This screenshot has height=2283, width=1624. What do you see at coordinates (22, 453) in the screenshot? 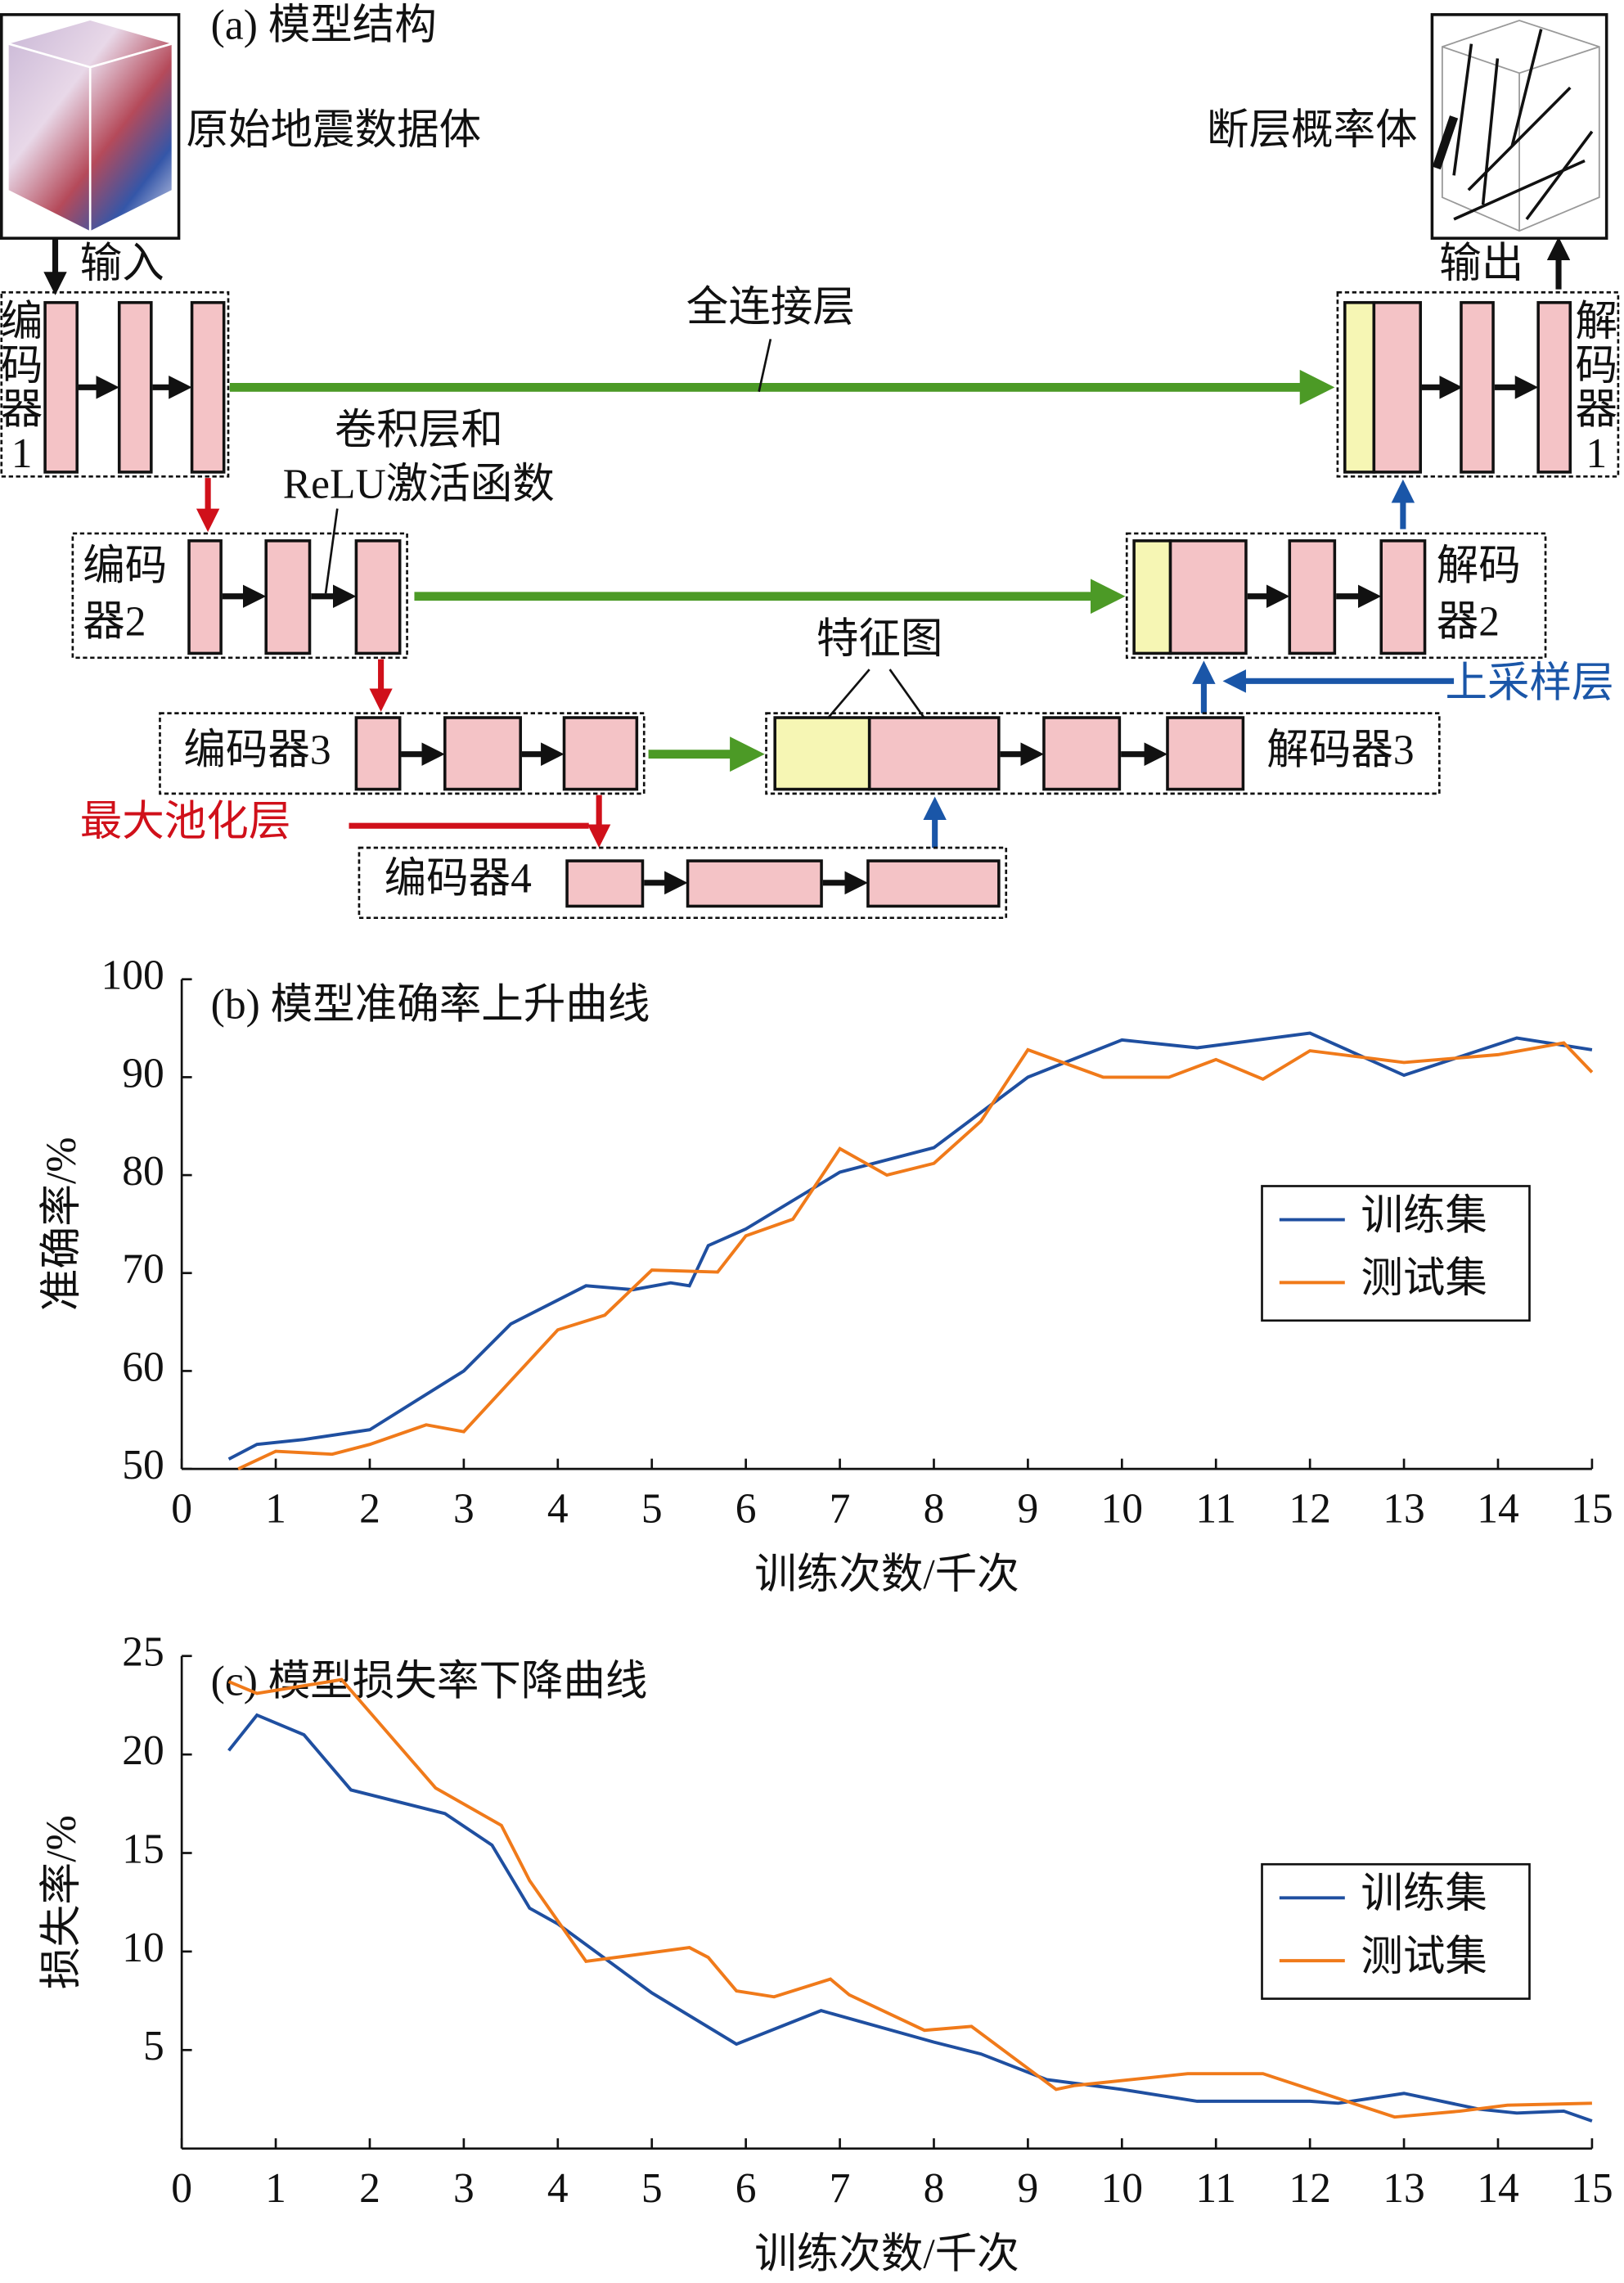
I see `encoder-label: 1` at bounding box center [22, 453].